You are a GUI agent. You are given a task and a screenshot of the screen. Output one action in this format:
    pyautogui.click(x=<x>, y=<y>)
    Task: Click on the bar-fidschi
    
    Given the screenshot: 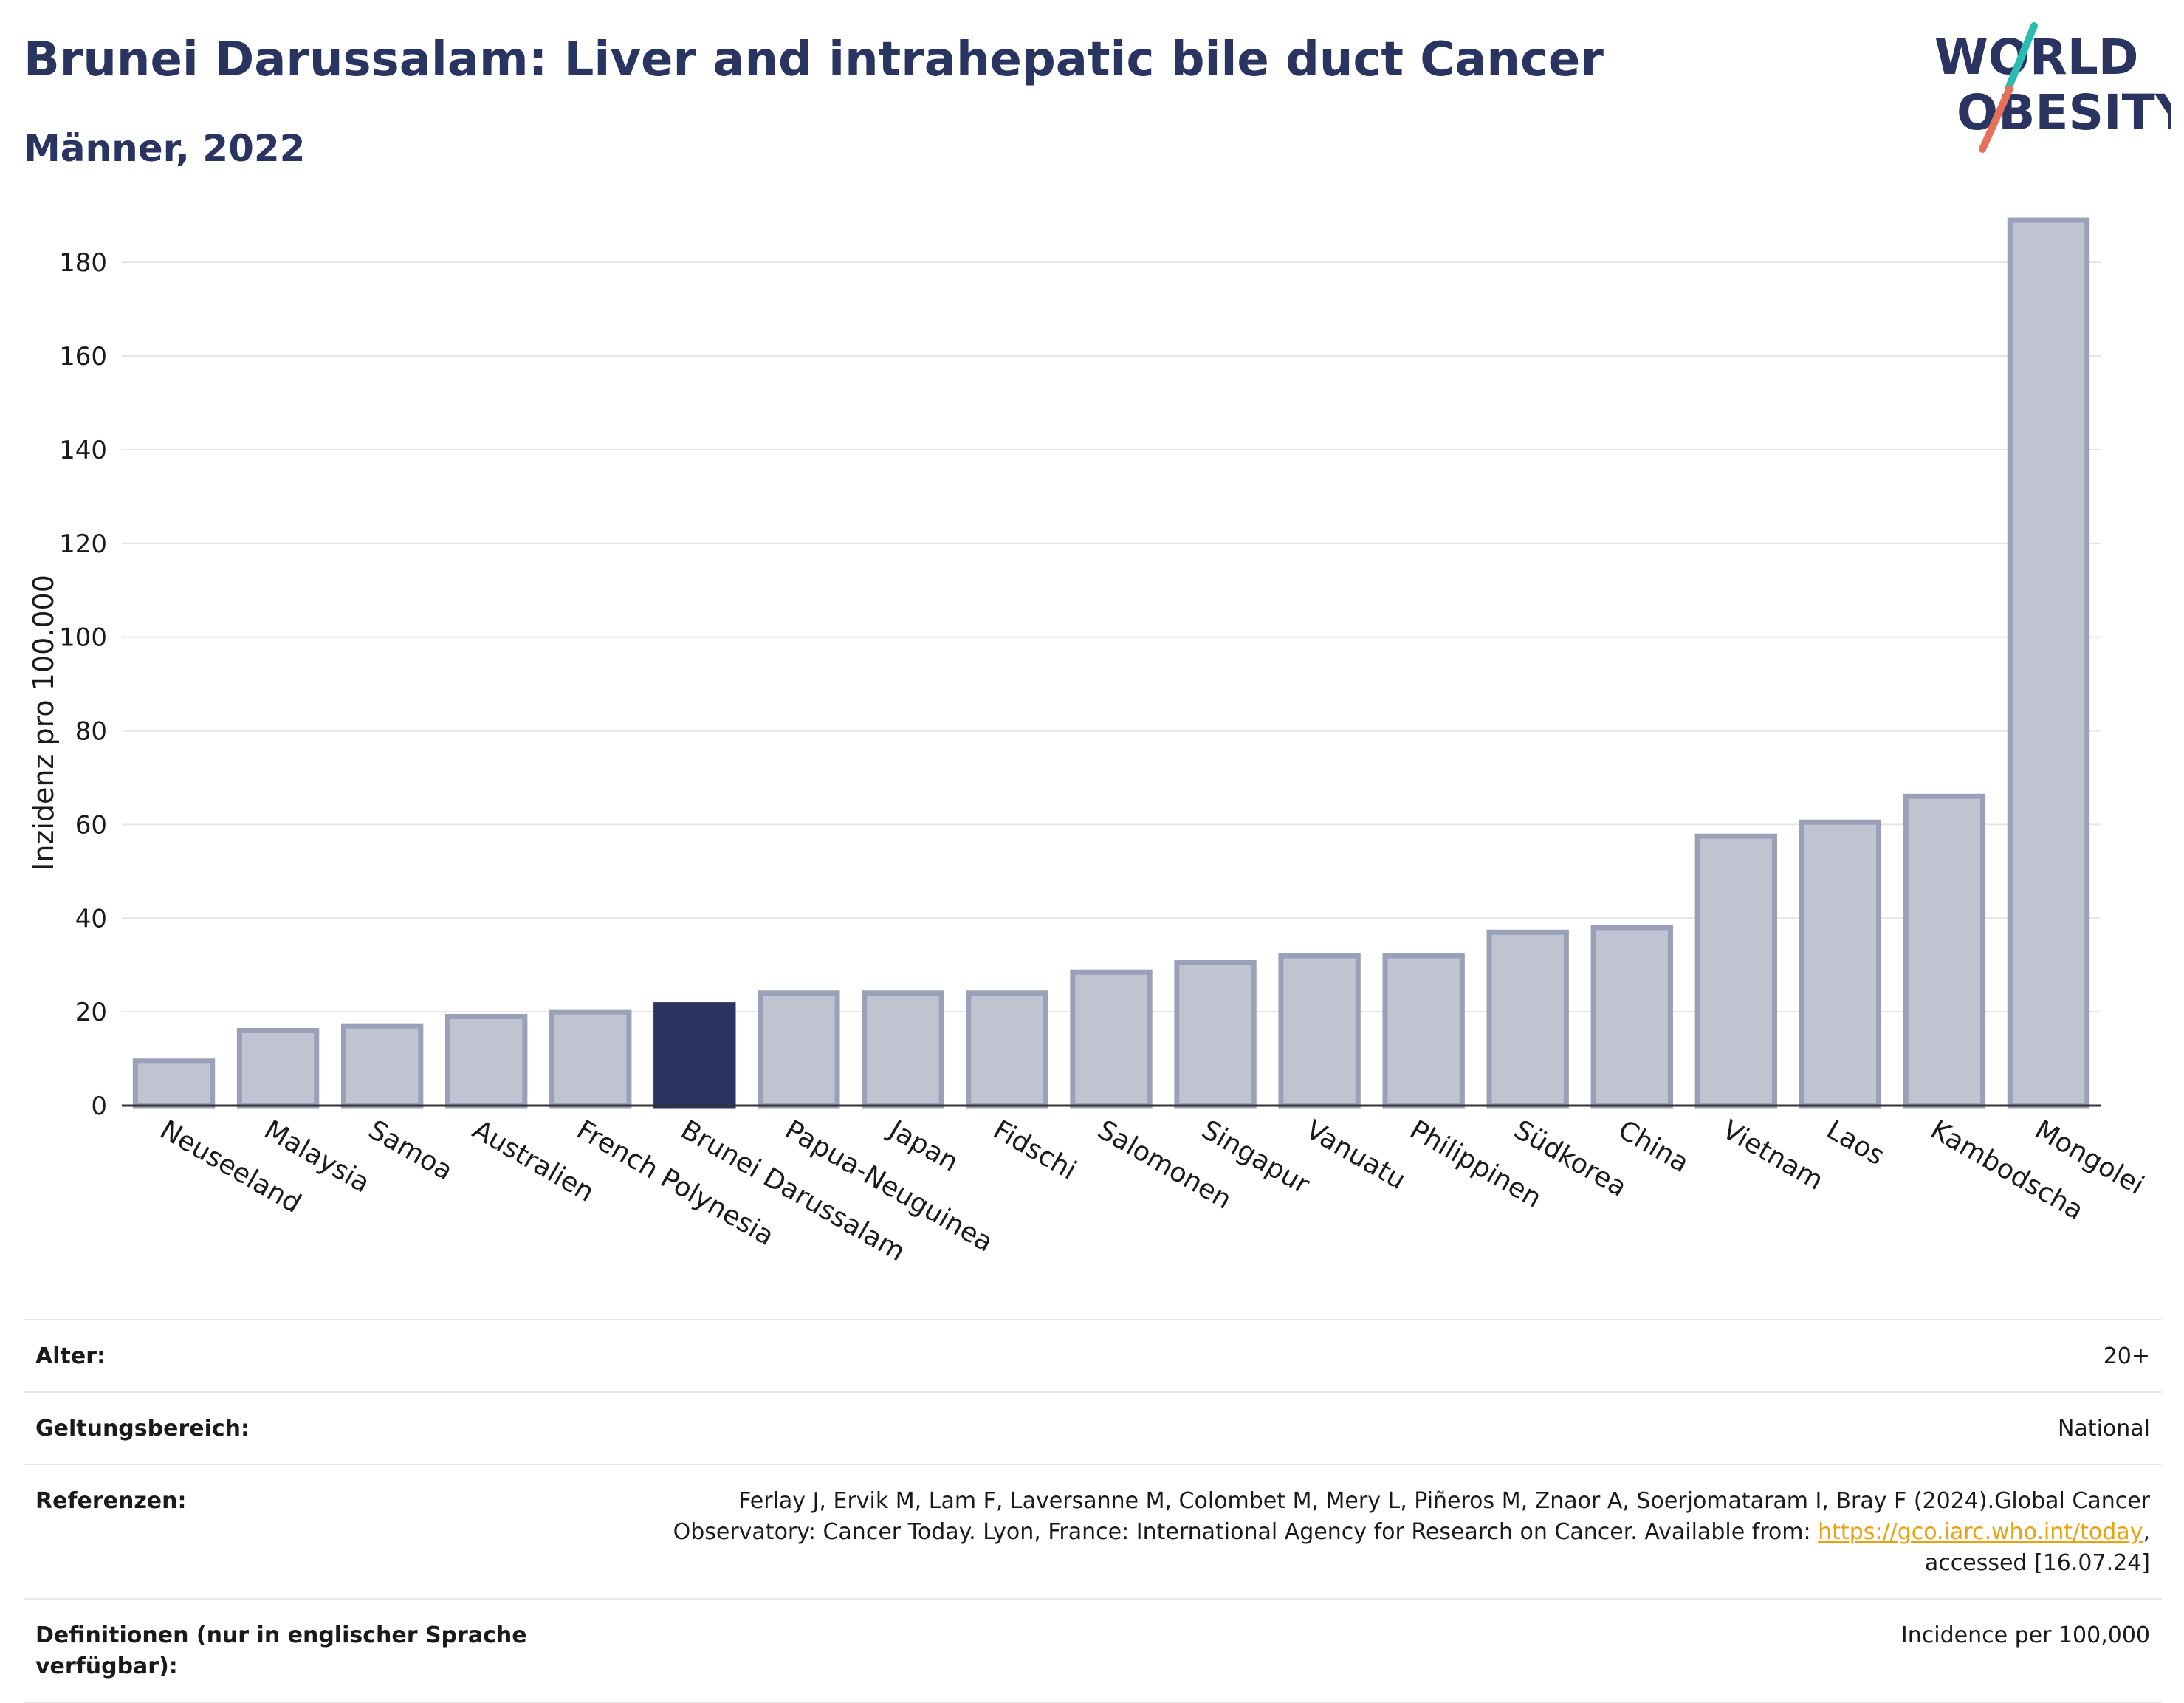 What is the action you would take?
    pyautogui.click(x=1007, y=1049)
    